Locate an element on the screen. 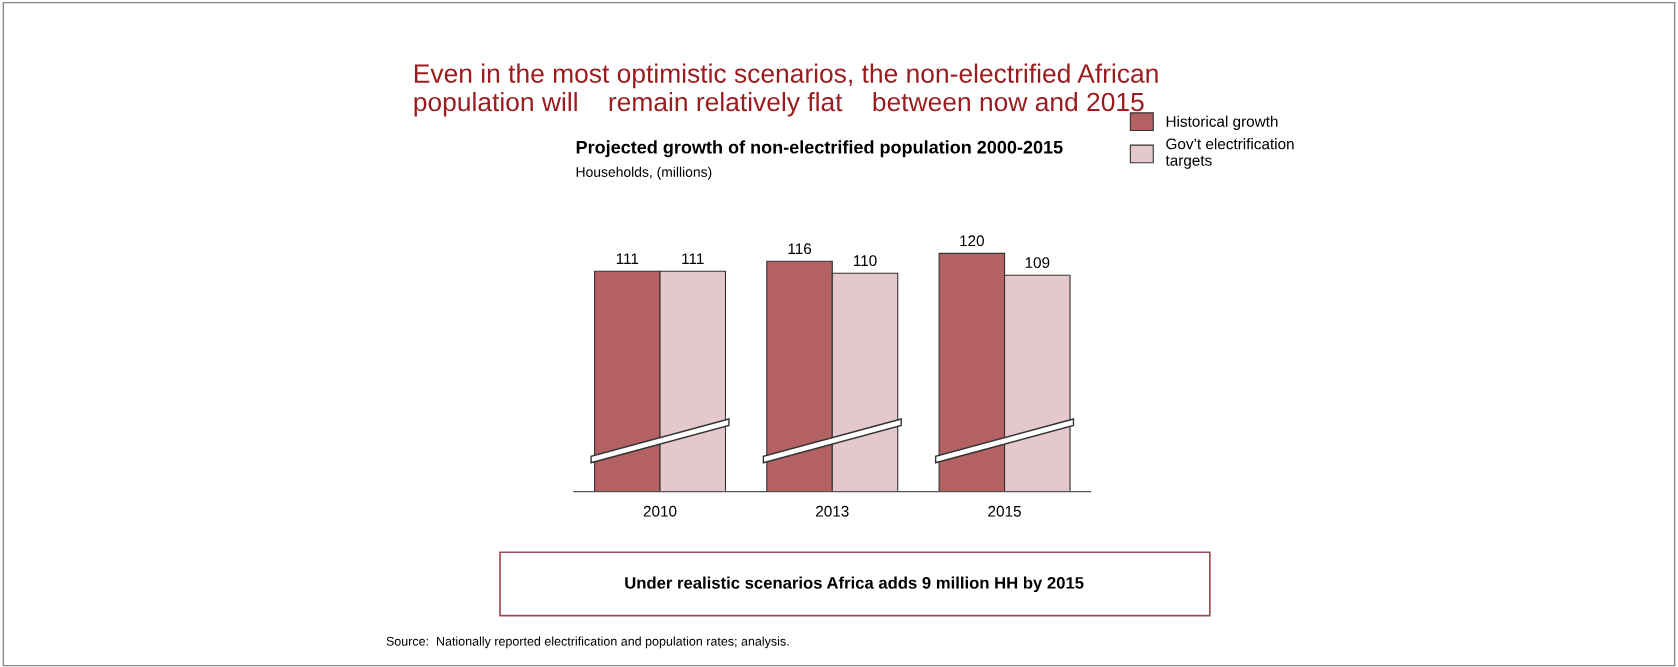  data-label: 120 is located at coordinates (972, 241).